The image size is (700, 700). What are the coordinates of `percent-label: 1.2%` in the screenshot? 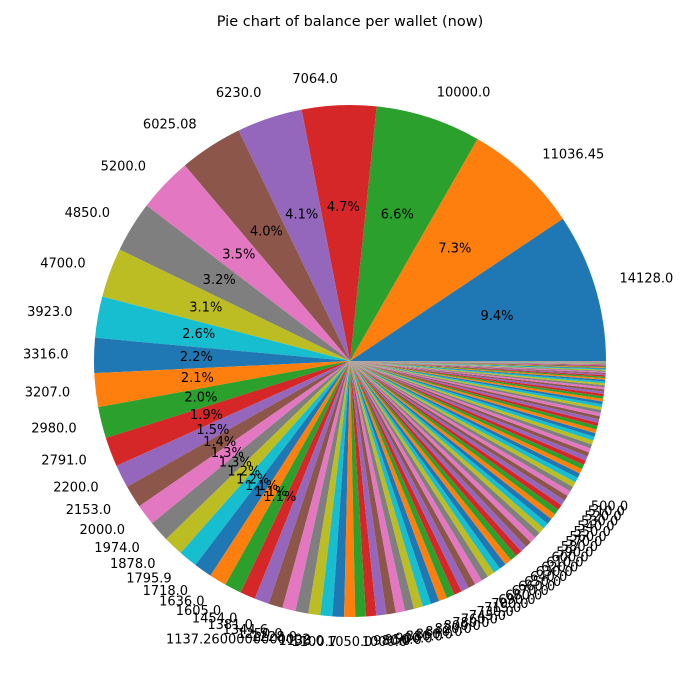 It's located at (243, 472).